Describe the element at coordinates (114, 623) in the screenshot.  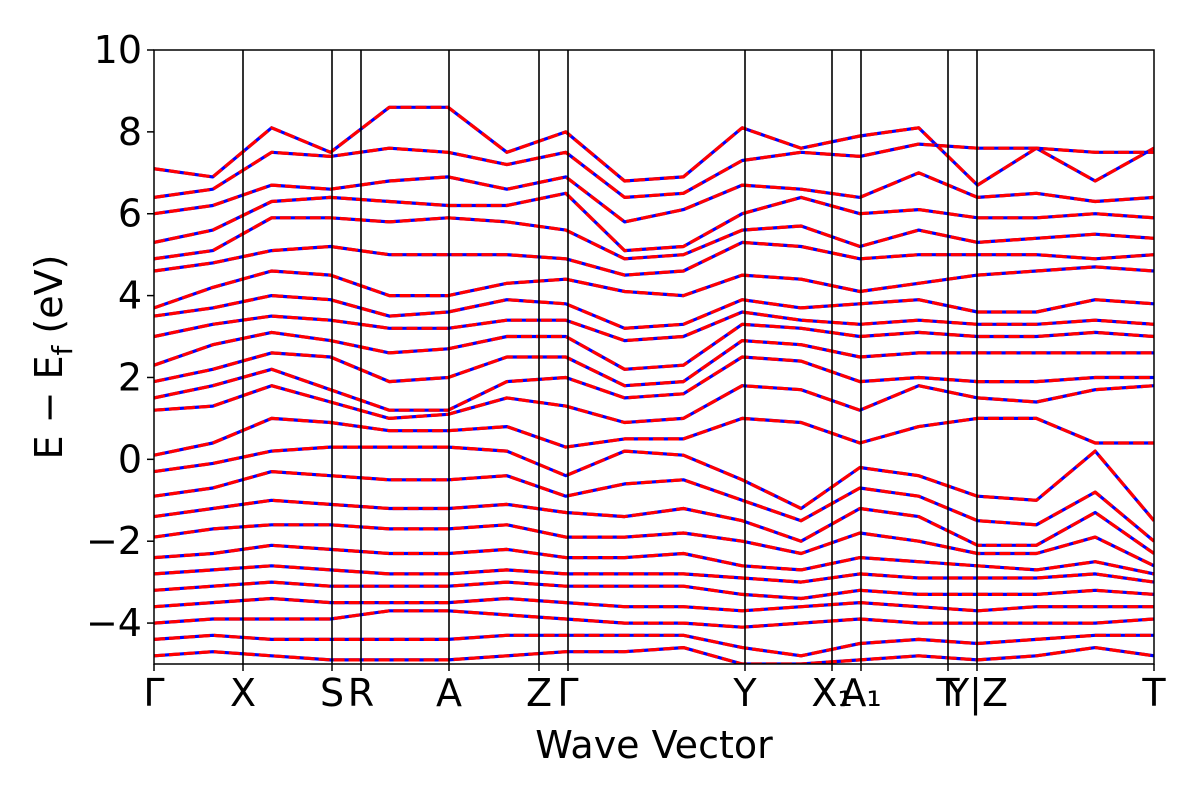
I see `y-tick-label: −4` at that location.